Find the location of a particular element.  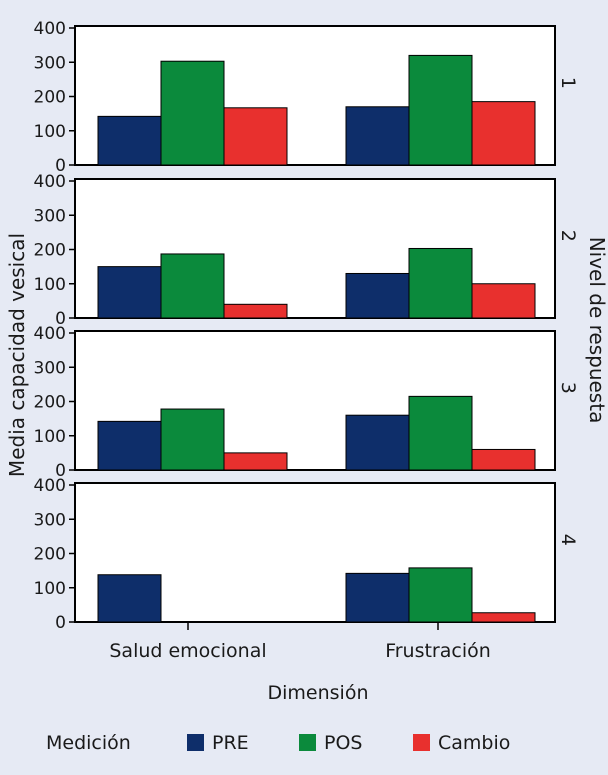

y-tick-label-4-300: 300 is located at coordinates (50, 520).